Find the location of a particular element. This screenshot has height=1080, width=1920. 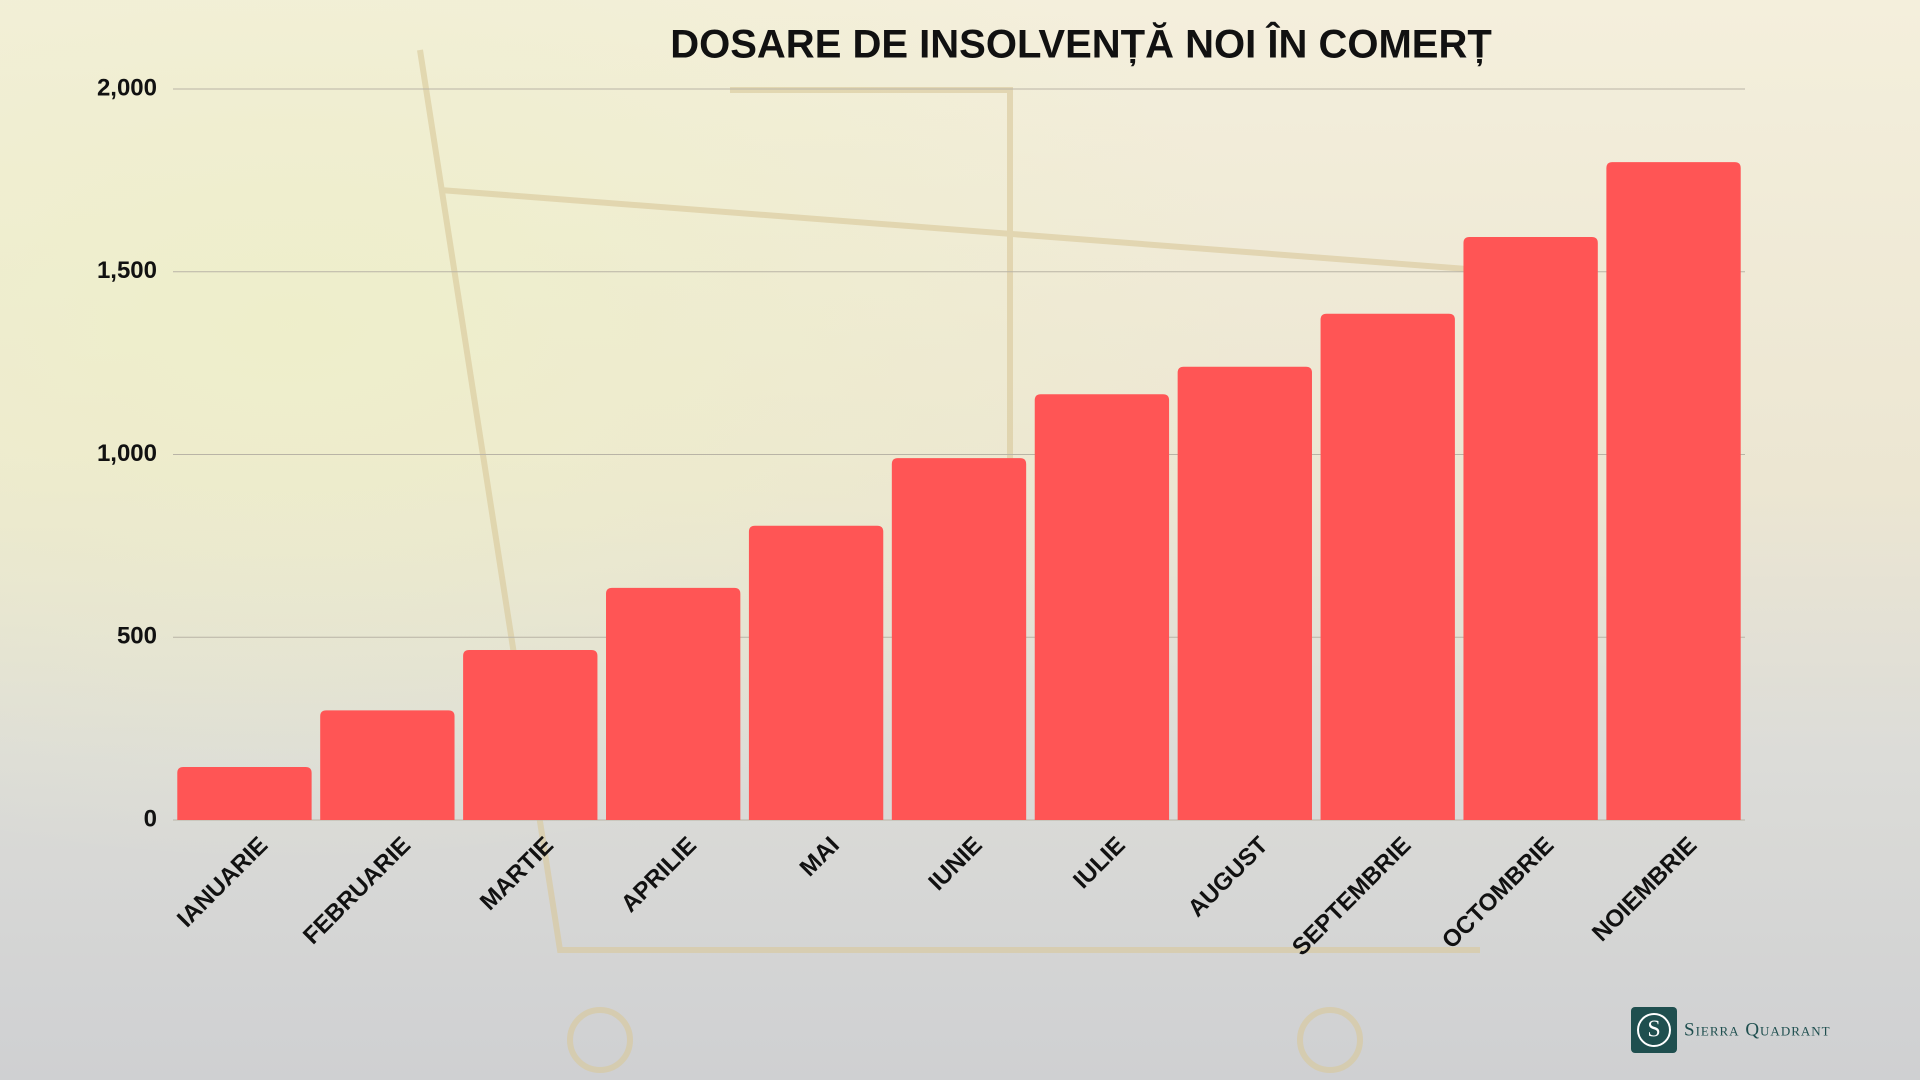

y-tick-label: 0 is located at coordinates (150, 818).